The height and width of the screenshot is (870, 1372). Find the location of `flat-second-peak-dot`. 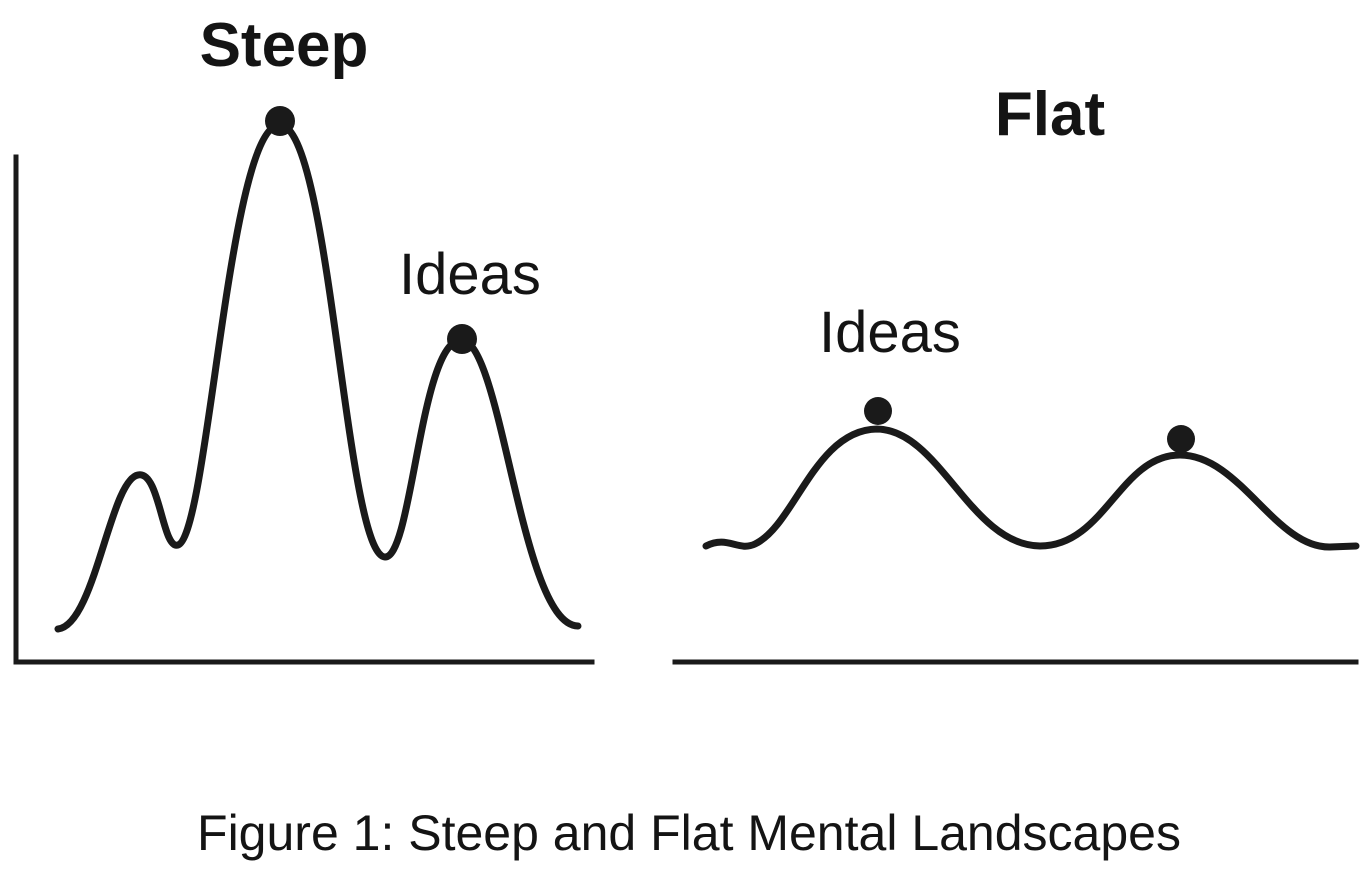

flat-second-peak-dot is located at coordinates (1181, 439).